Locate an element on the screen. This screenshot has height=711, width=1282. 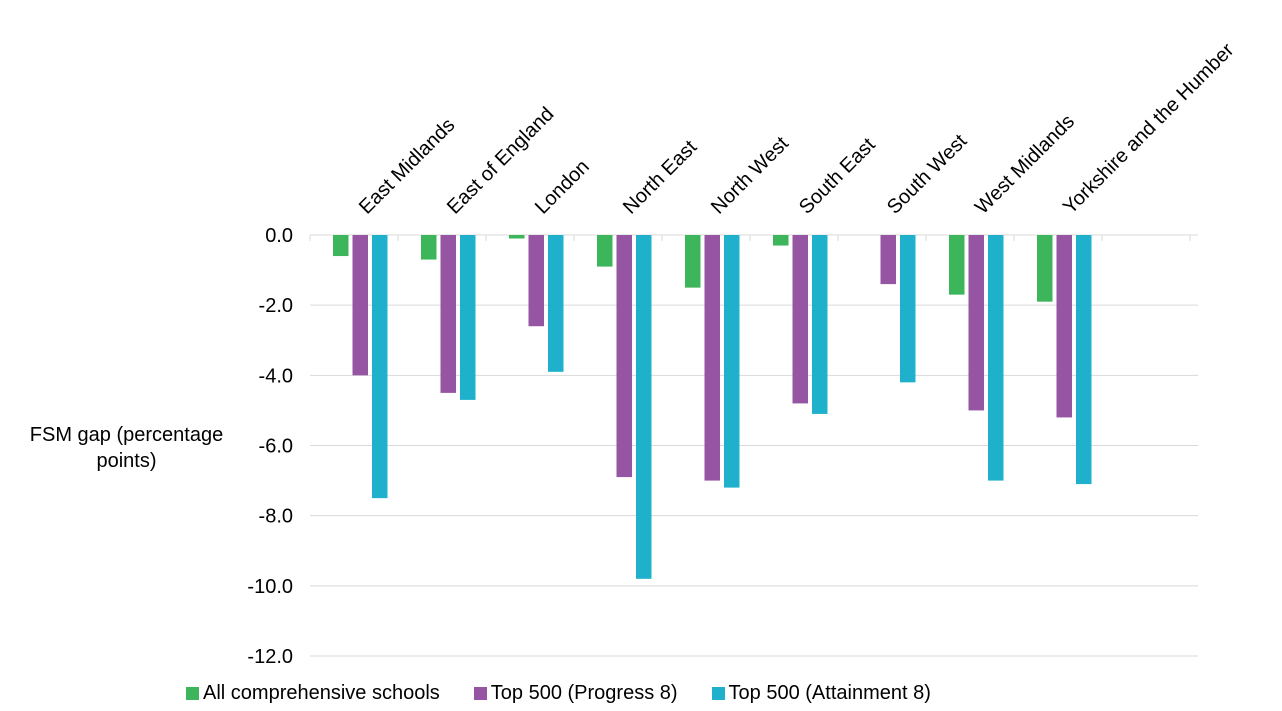
y-tick-label: -6.0 is located at coordinates (276, 447).